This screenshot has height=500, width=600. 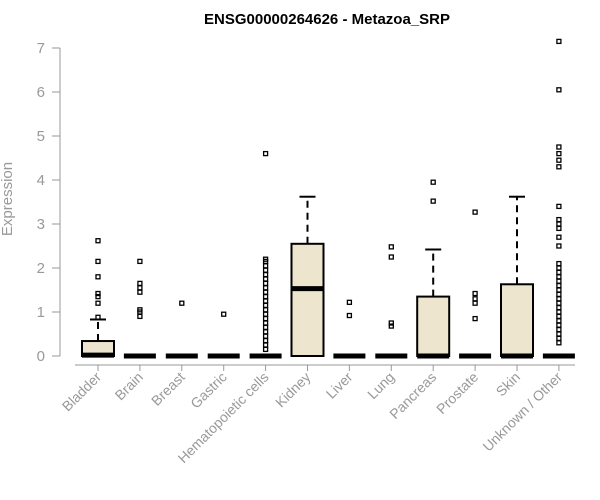 I want to click on box-lung, so click(x=391, y=301).